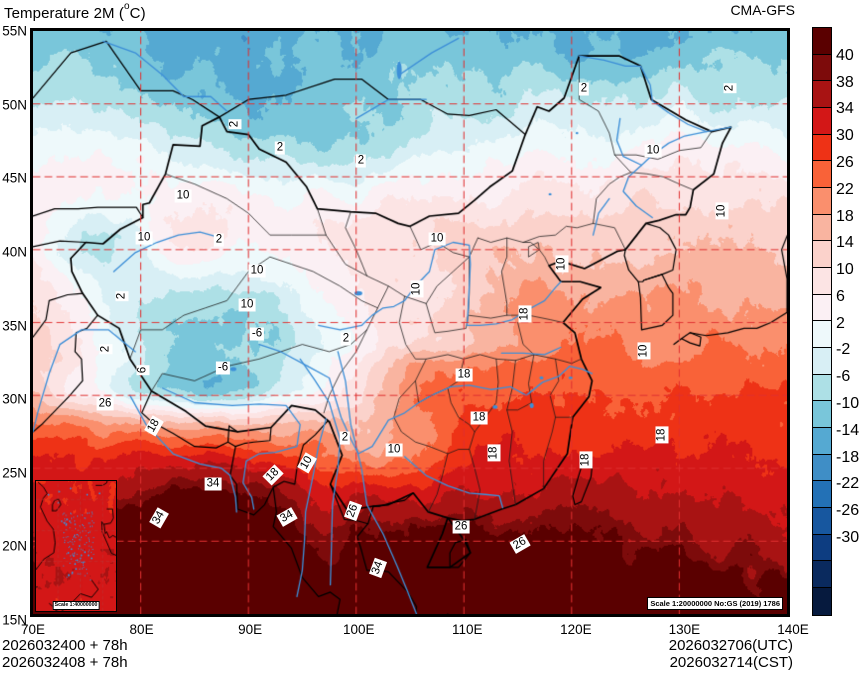 The image size is (859, 673). What do you see at coordinates (576, 629) in the screenshot?
I see `lon-tick-120E: 120E` at bounding box center [576, 629].